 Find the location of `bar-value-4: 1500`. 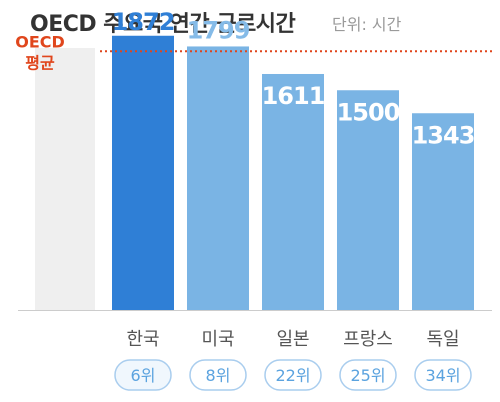

bar-value-4: 1500 is located at coordinates (368, 112).